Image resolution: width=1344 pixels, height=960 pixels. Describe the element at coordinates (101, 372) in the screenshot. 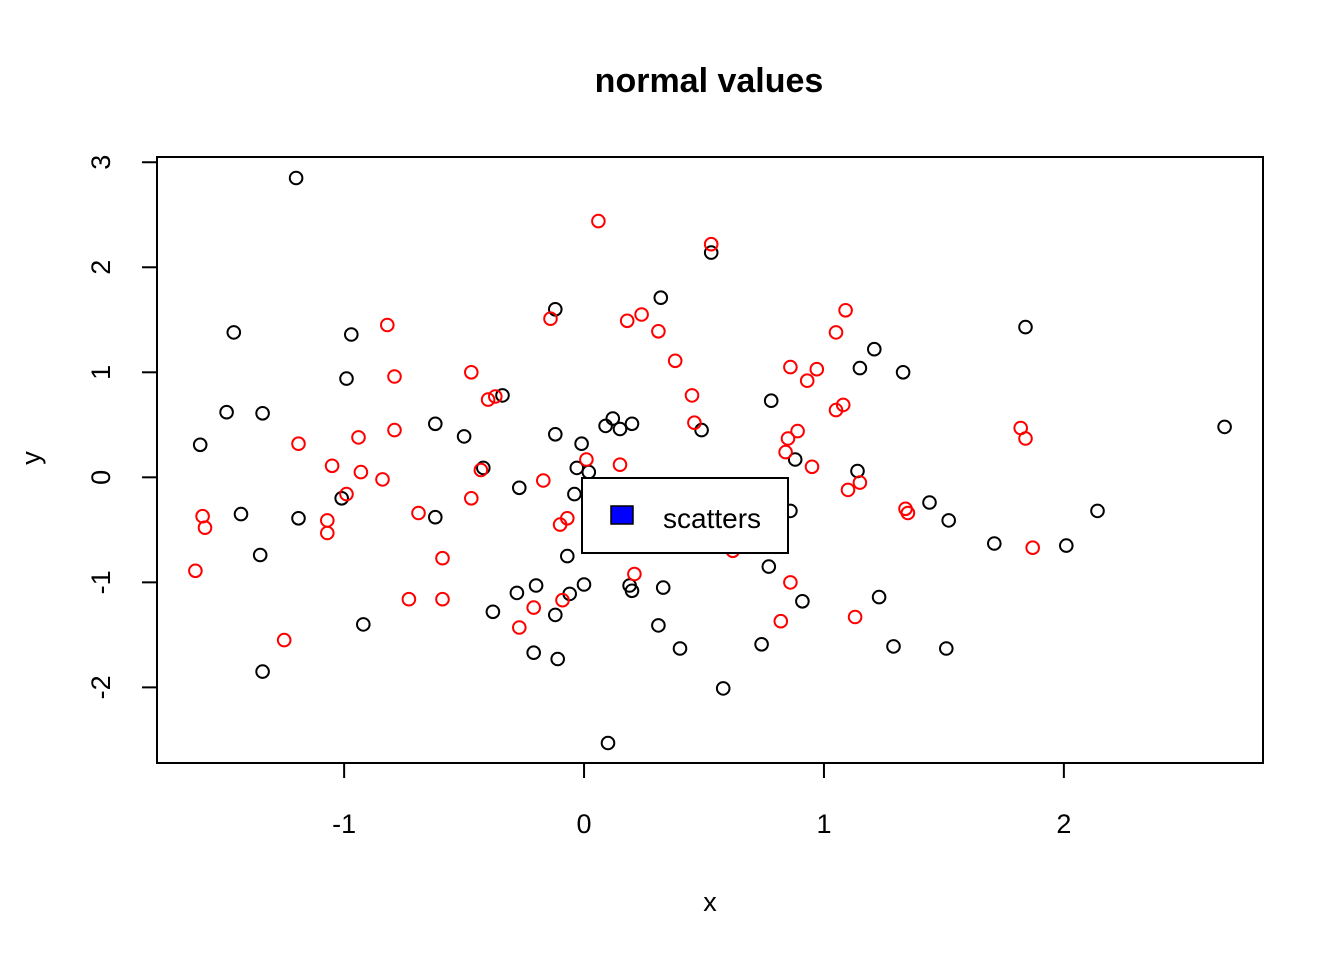

I see `y-tick-label: 1` at that location.